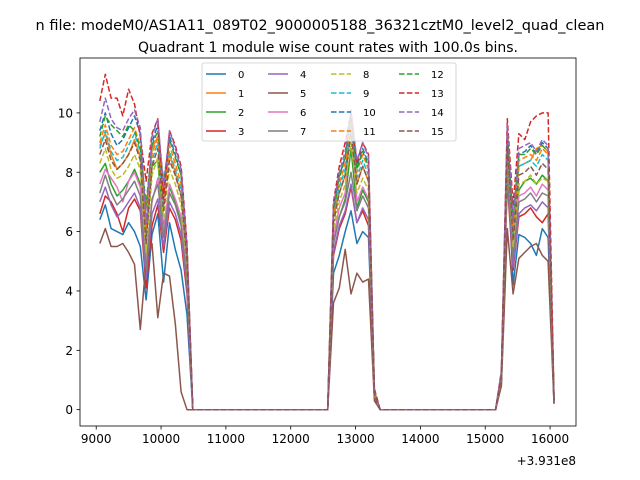 This screenshot has width=640, height=480. Describe the element at coordinates (550, 439) in the screenshot. I see `x-tick-label: 16000` at that location.